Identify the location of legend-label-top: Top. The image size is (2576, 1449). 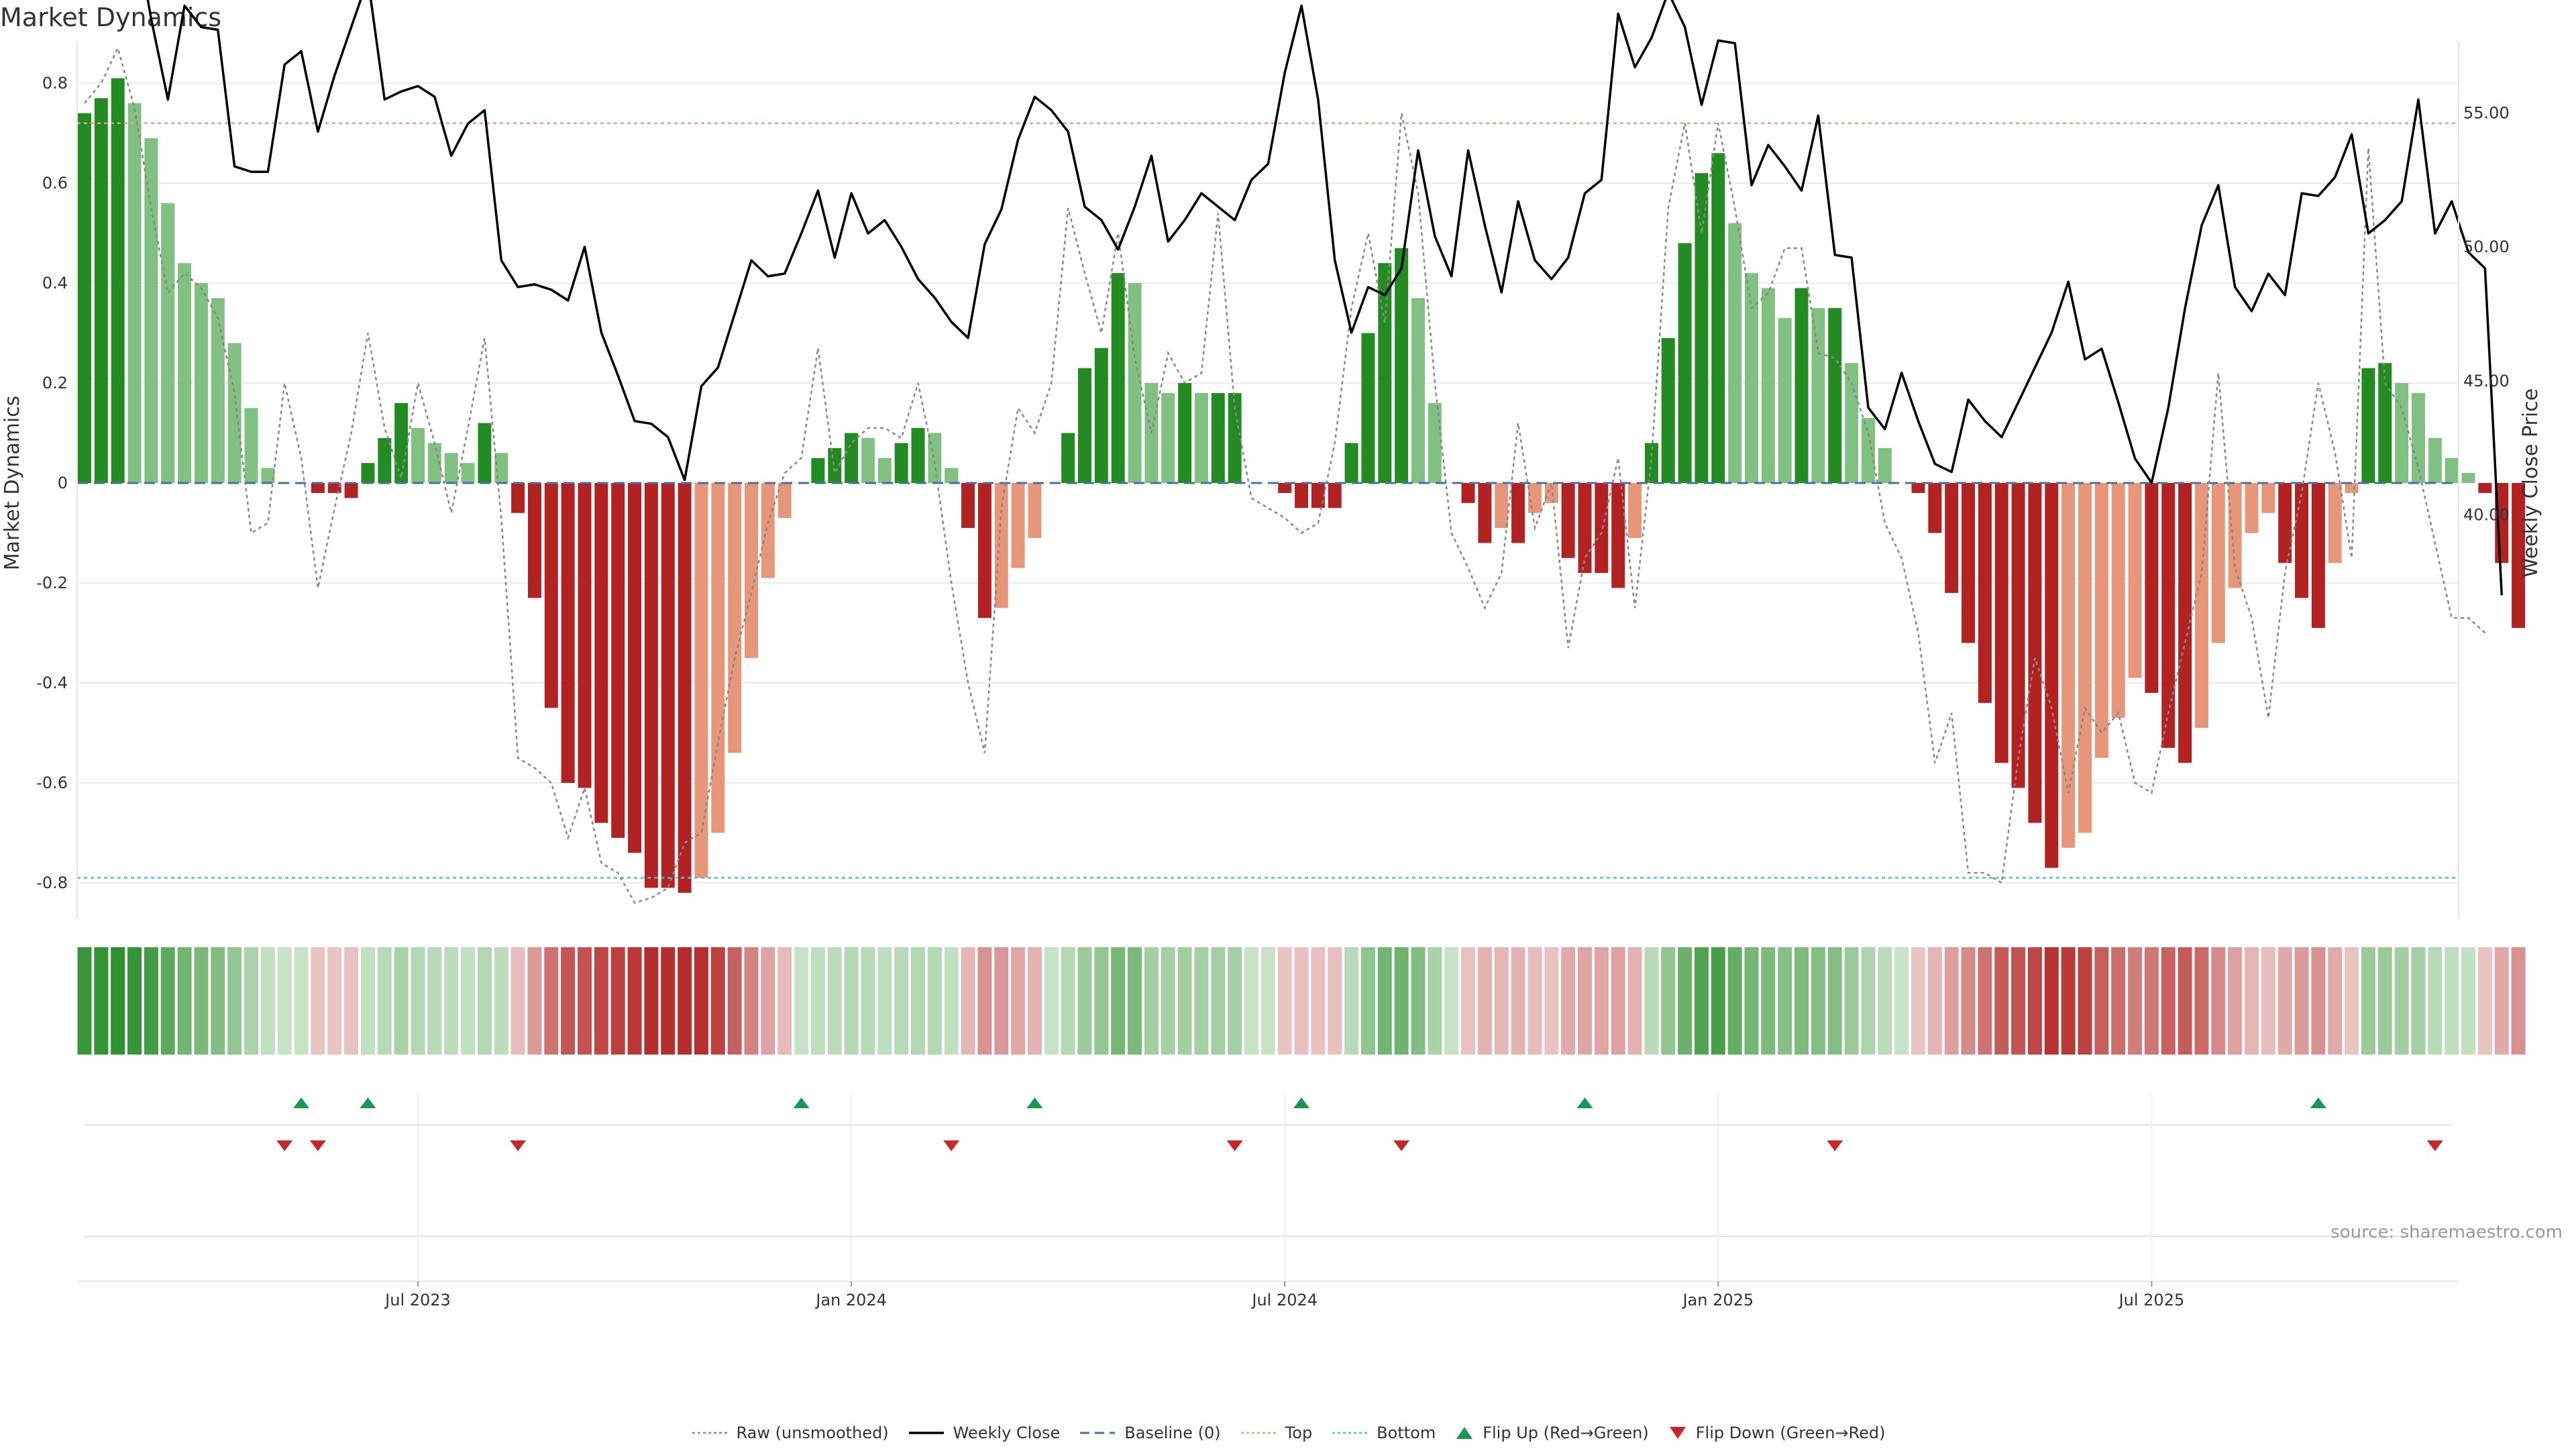
(1299, 1433).